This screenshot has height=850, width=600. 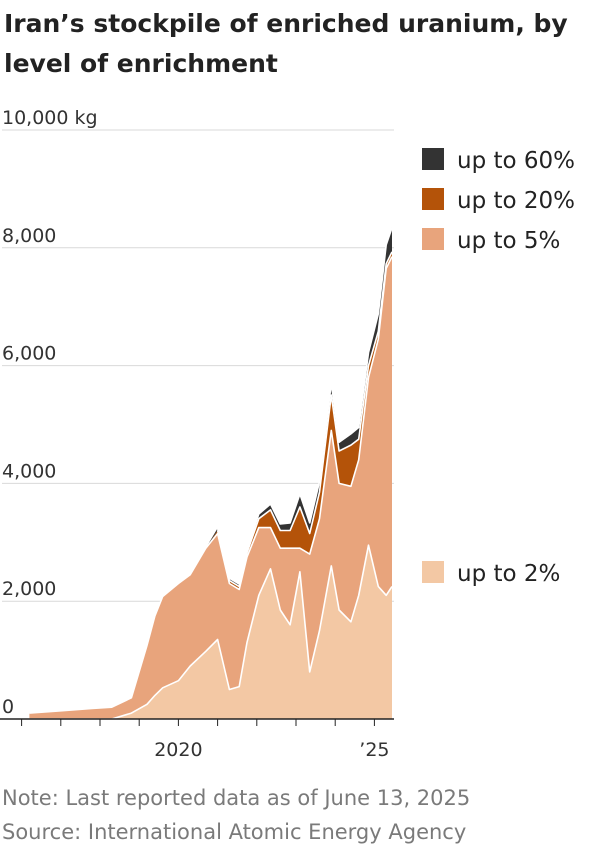 What do you see at coordinates (498, 367) in the screenshot?
I see `legend: up to 60% up to 20% up to 5% up to 2%` at bounding box center [498, 367].